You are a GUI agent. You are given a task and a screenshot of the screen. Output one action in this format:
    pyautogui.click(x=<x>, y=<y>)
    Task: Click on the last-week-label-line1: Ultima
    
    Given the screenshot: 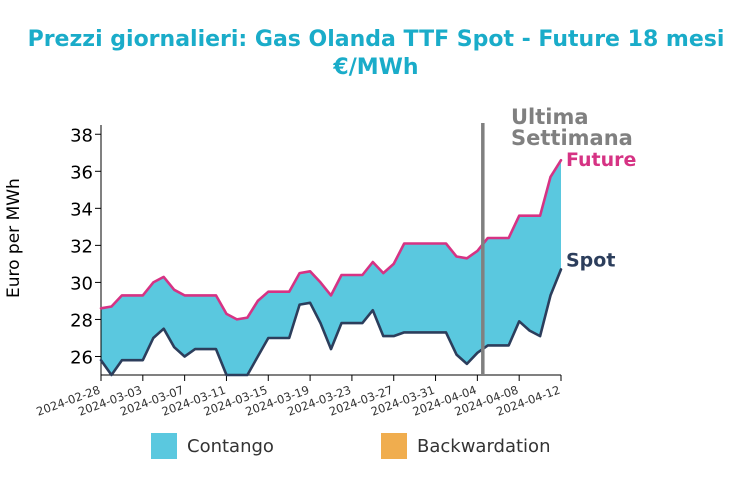 What is the action you would take?
    pyautogui.click(x=550, y=117)
    